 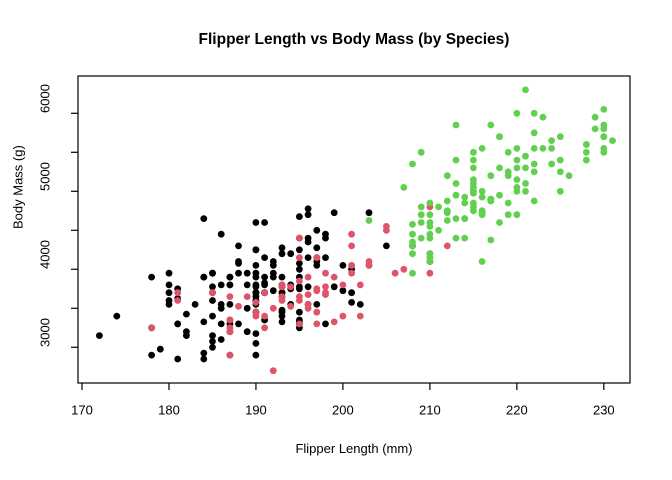 I want to click on x-tick-label: 220, so click(x=516, y=410).